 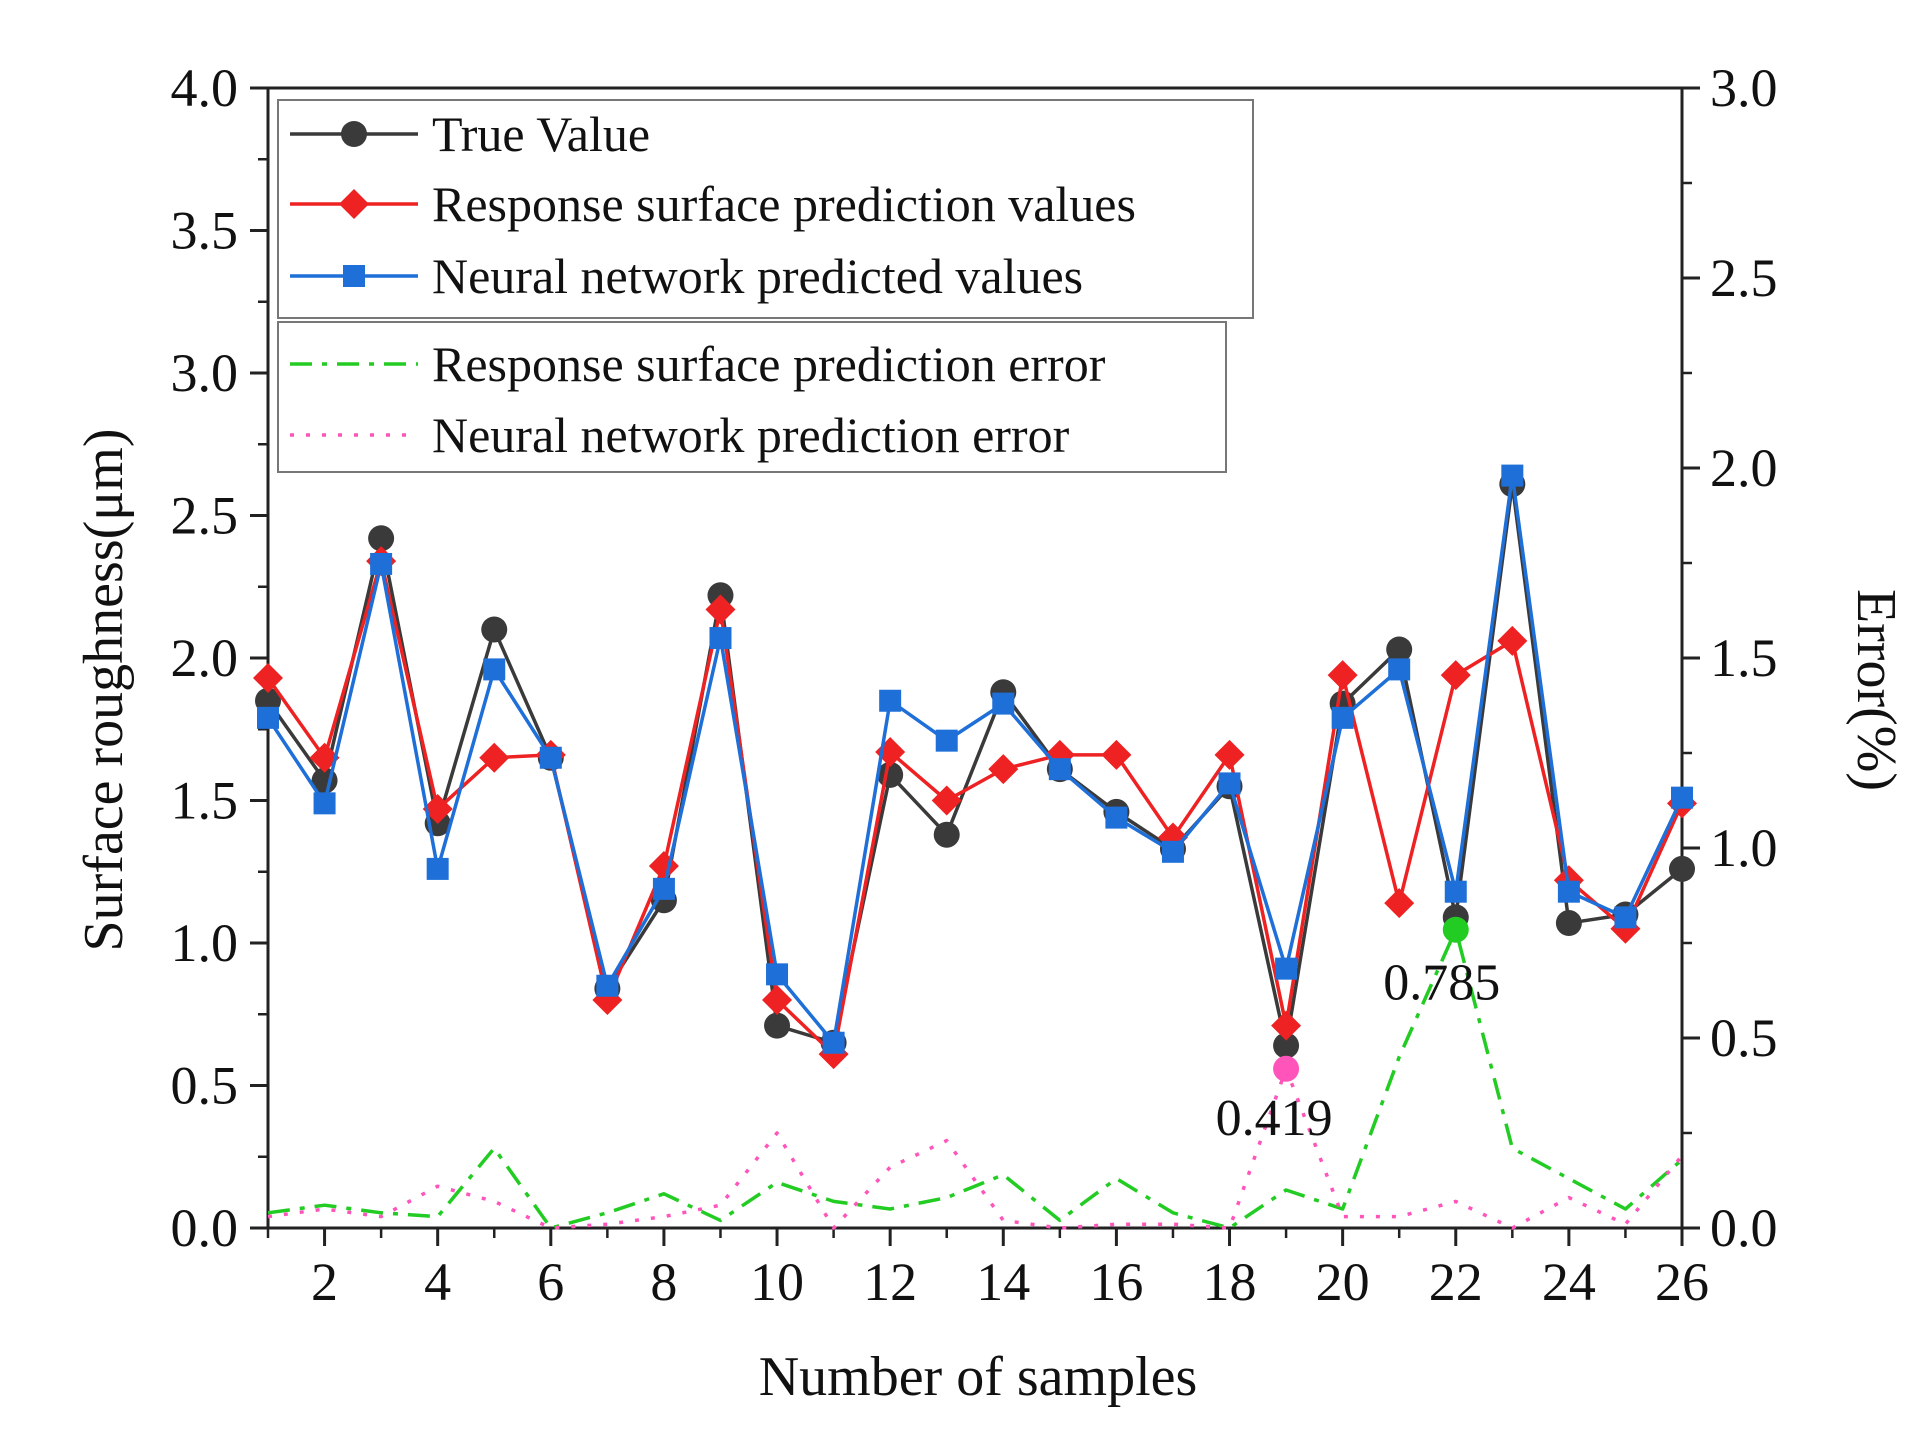 I want to click on annotation-label: 0.419, so click(x=1274, y=1118).